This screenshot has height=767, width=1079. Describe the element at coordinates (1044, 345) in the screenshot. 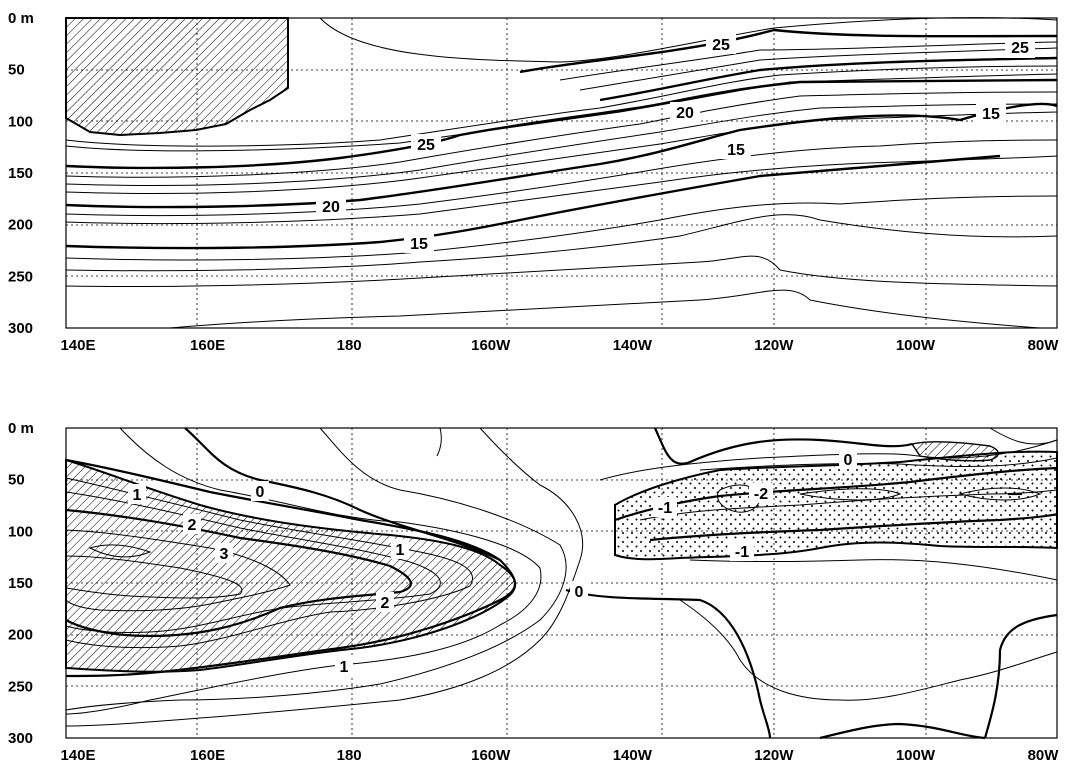

I see `top-x-tick-label: 80W` at that location.